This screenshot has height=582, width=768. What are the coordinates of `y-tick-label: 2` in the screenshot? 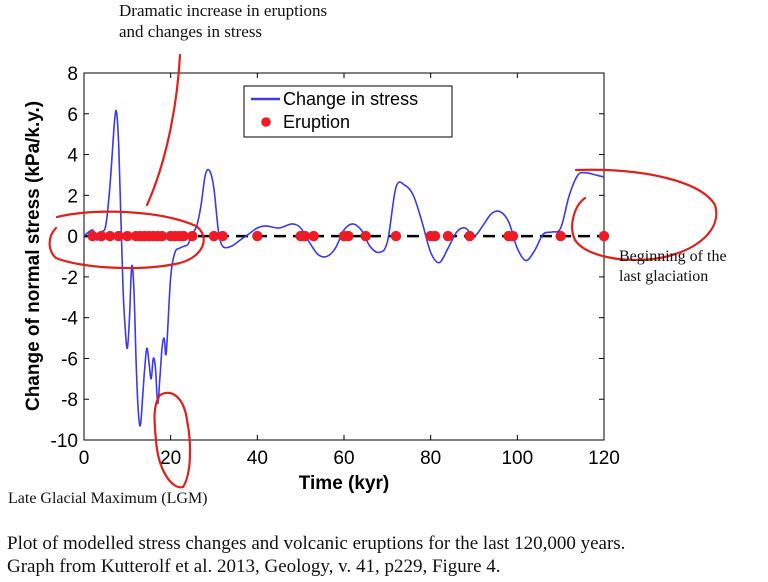 It's located at (72, 196).